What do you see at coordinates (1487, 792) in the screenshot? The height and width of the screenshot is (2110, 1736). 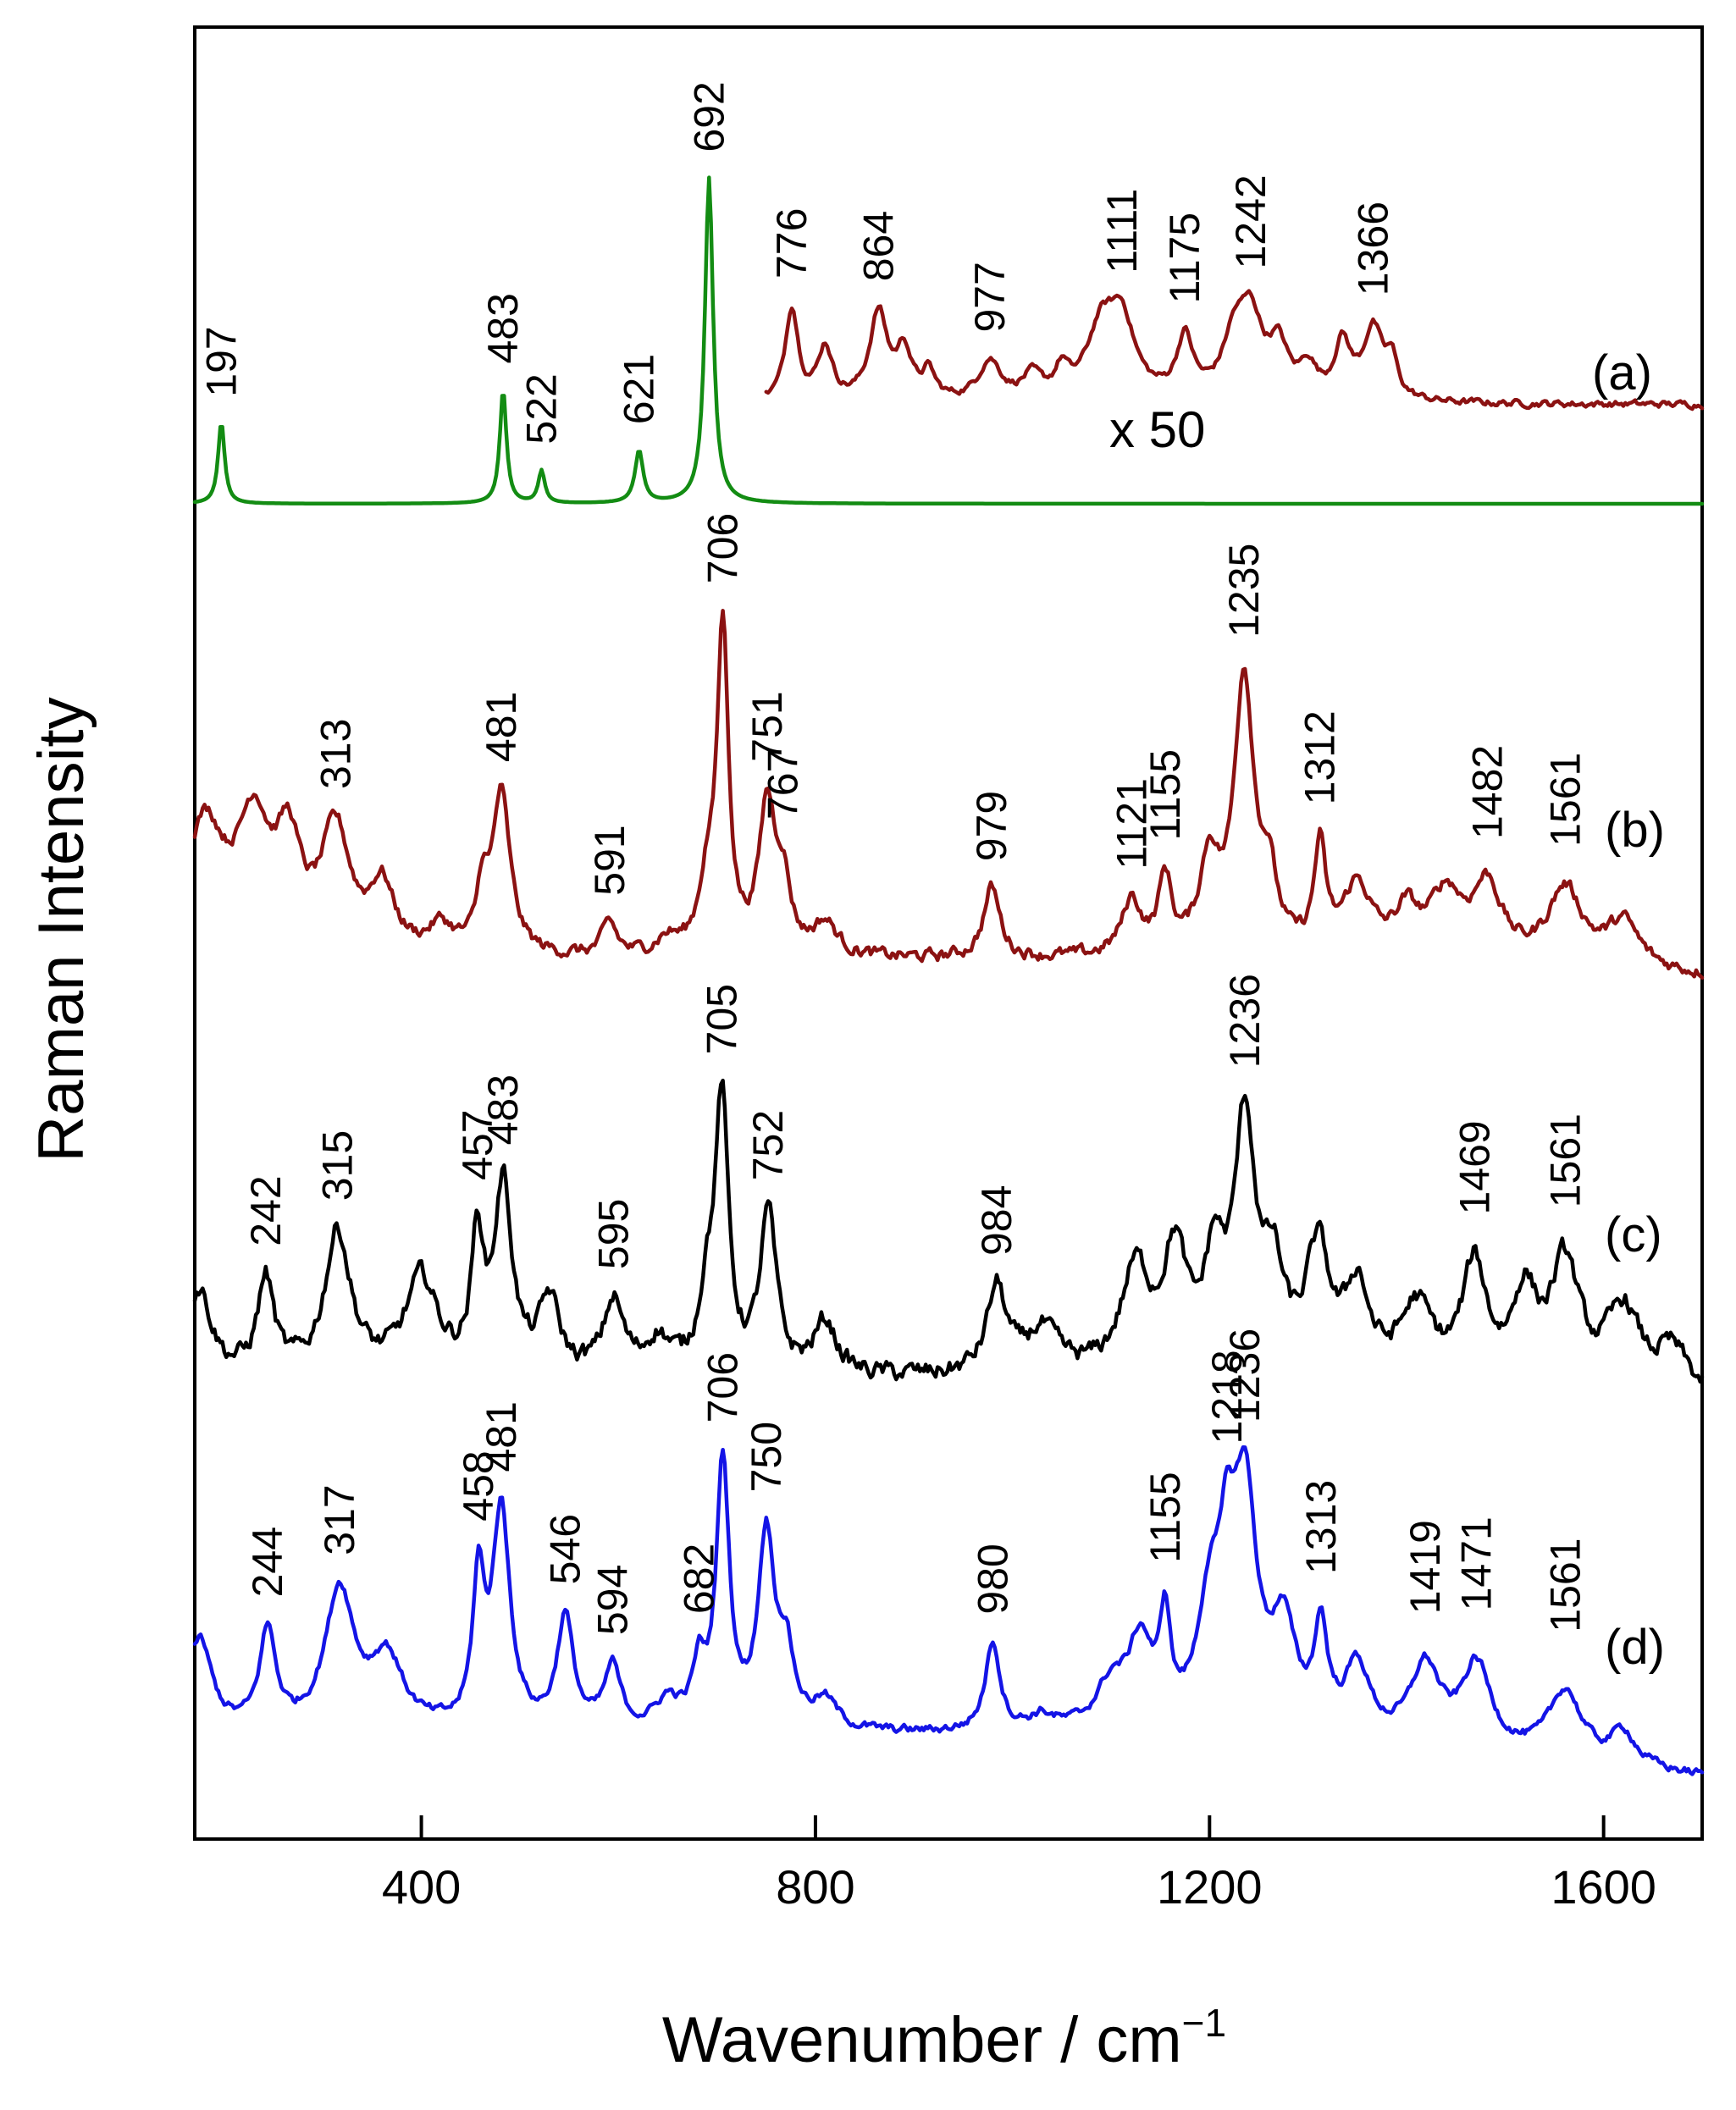 I see `peak-label-1482: 1482` at bounding box center [1487, 792].